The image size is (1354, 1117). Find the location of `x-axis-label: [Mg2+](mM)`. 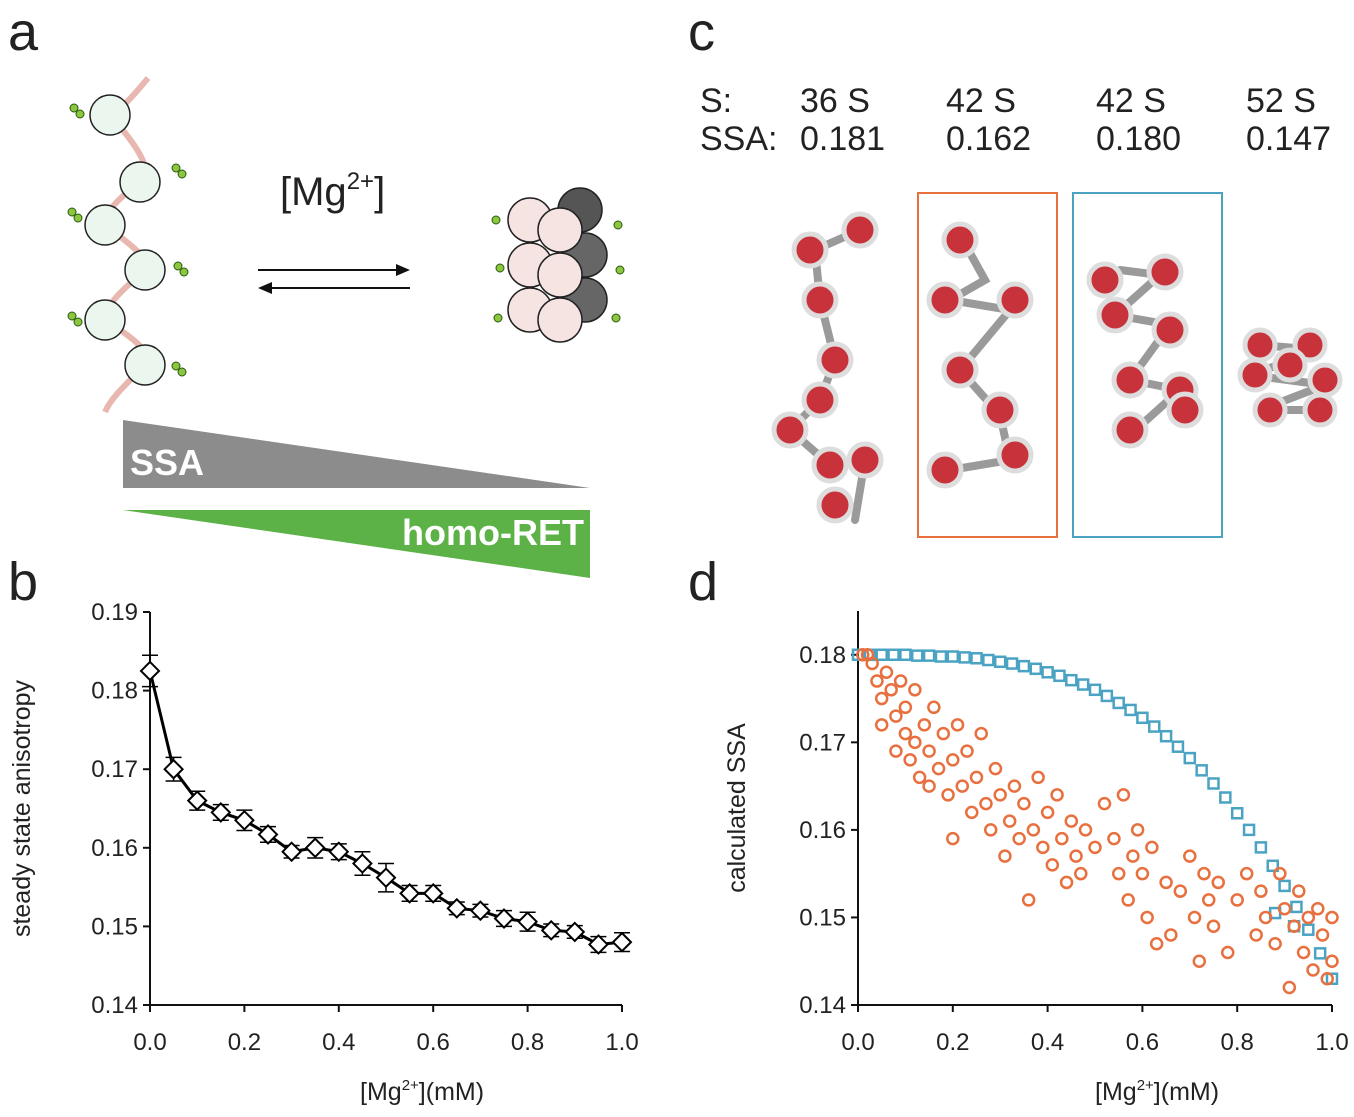

x-axis-label: [Mg2+](mM) is located at coordinates (422, 1091).